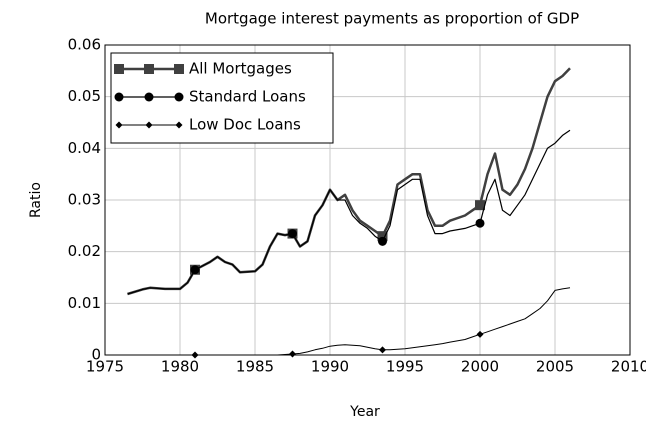  I want to click on y-tick-label: 0.02, so click(84, 251).